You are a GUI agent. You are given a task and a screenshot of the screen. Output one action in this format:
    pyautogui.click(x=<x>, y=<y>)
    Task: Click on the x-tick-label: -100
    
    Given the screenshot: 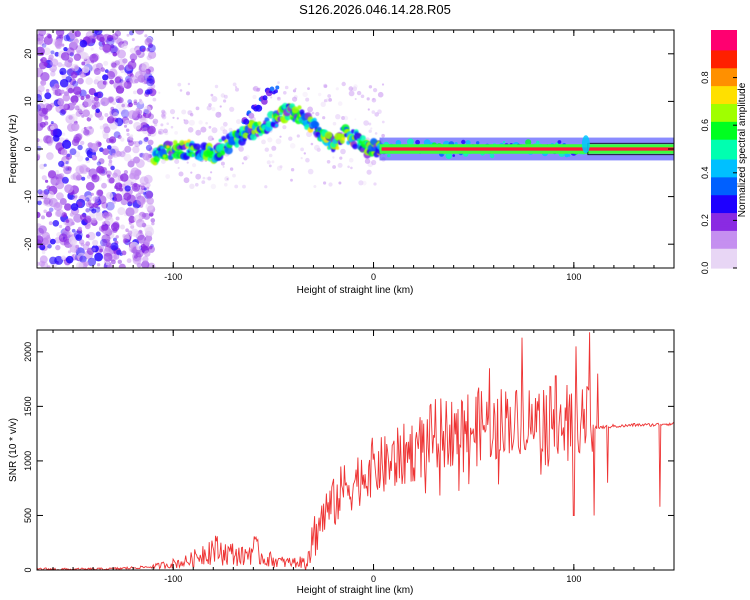 What is the action you would take?
    pyautogui.click(x=173, y=277)
    